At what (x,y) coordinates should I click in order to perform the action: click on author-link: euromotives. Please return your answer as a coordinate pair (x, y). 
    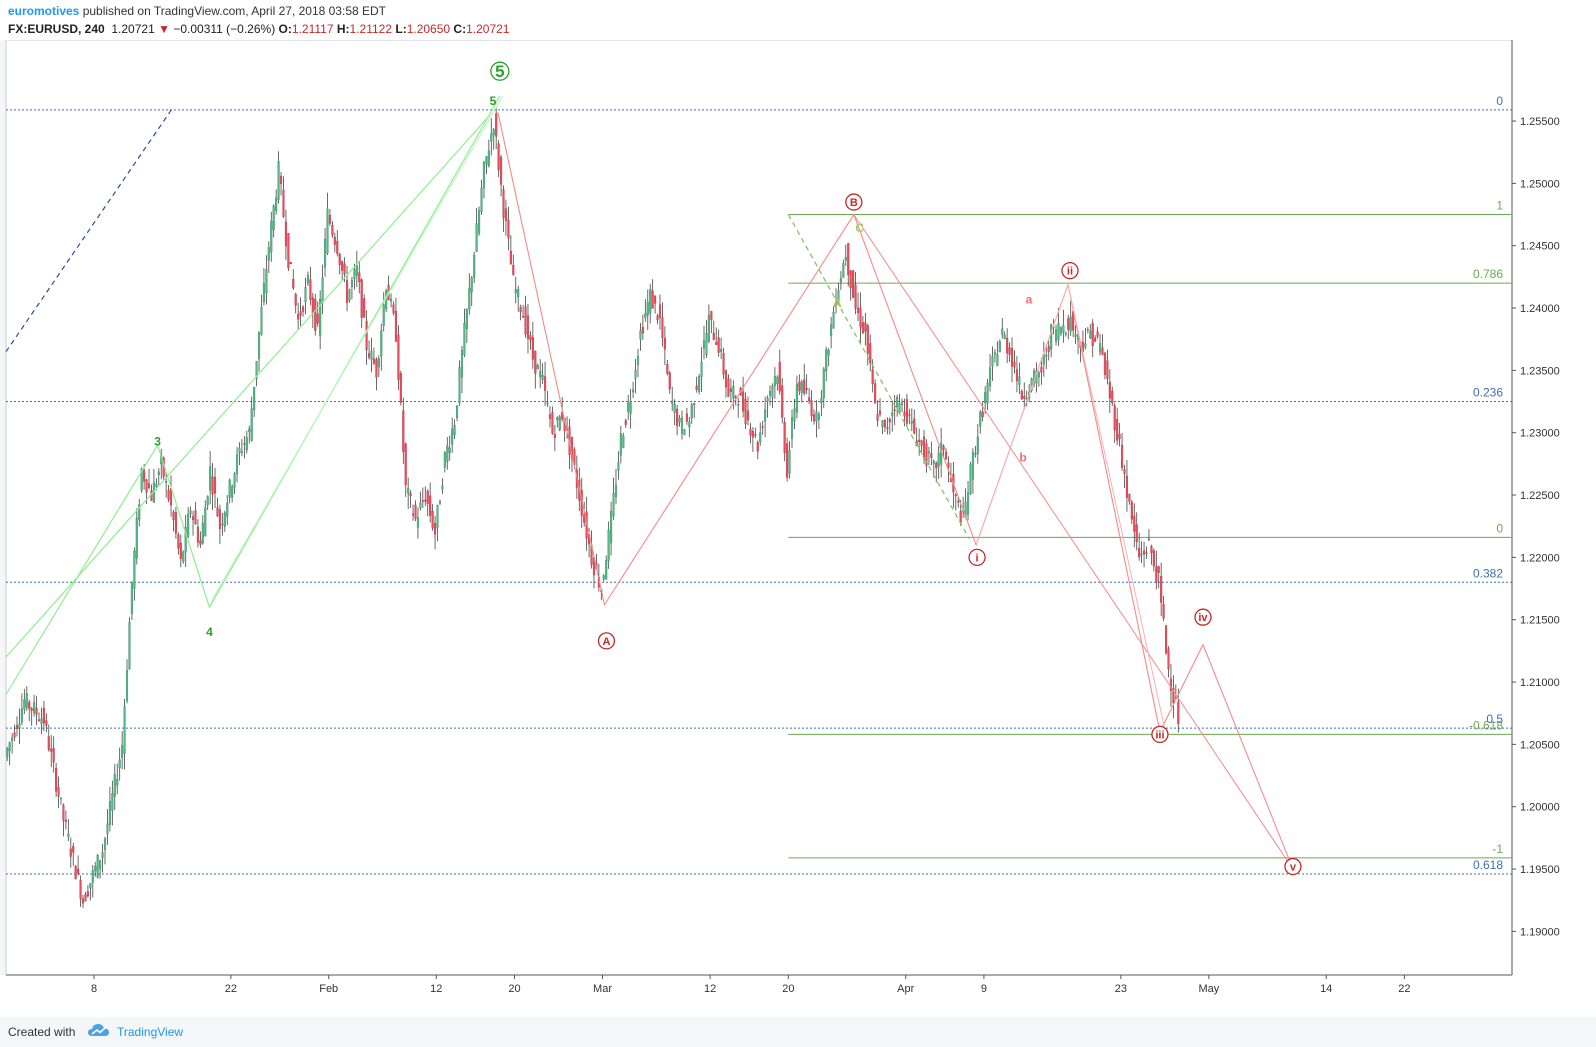
    Looking at the image, I should click on (44, 11).